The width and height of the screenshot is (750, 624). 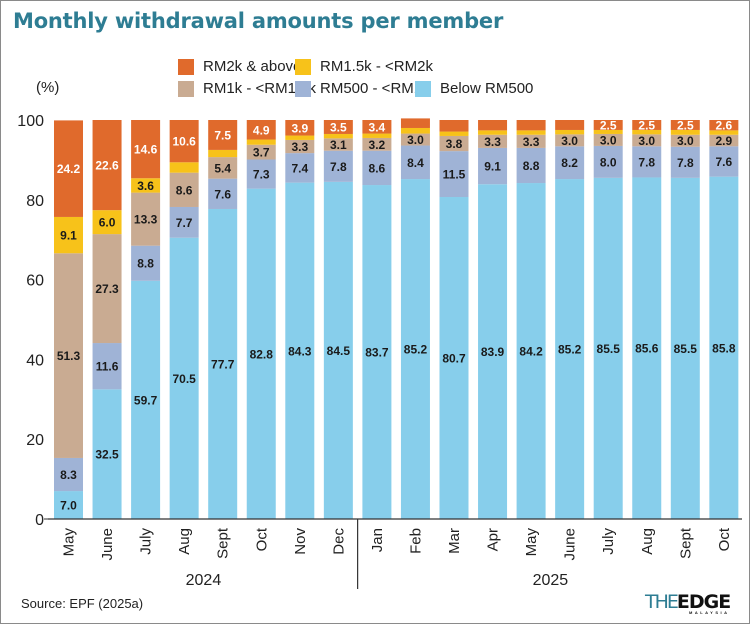 What do you see at coordinates (415, 541) in the screenshot?
I see `x-tick-label: Feb` at bounding box center [415, 541].